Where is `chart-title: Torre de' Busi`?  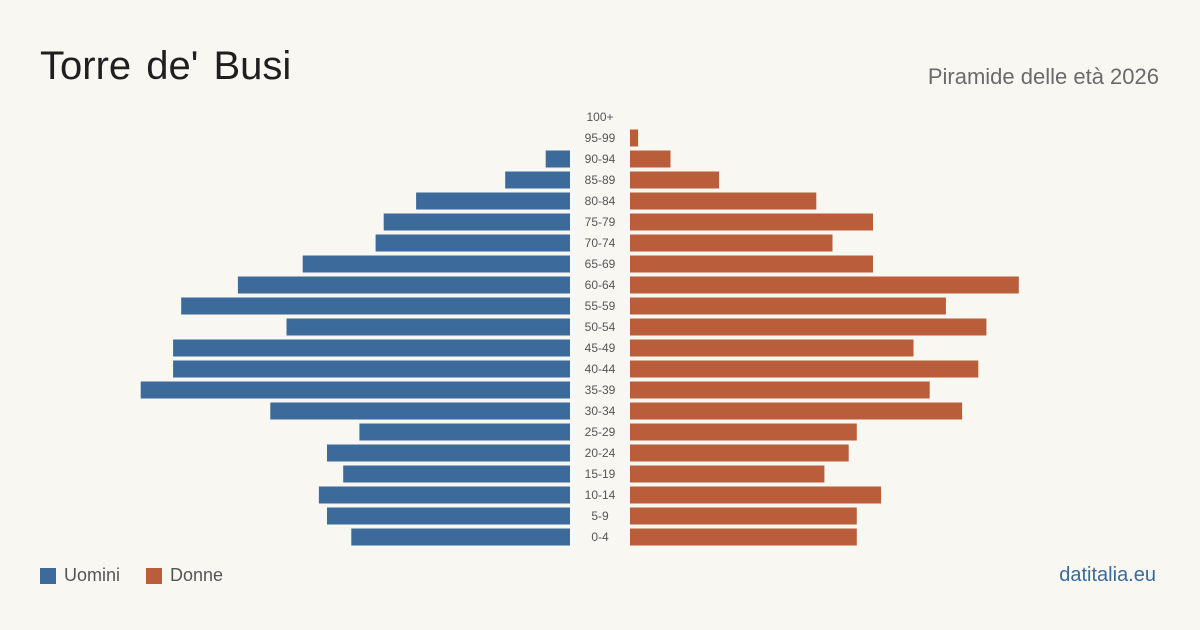
chart-title: Torre de' Busi is located at coordinates (166, 66).